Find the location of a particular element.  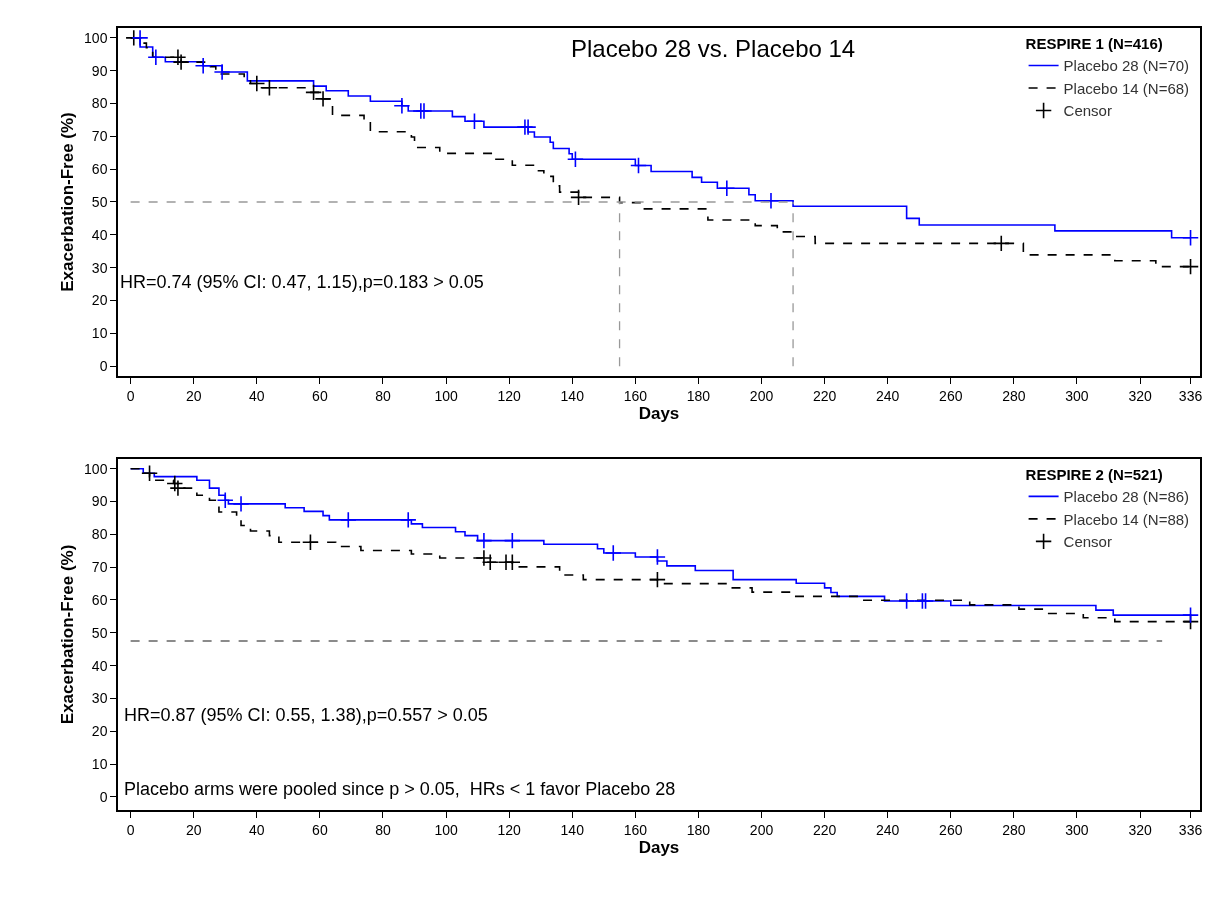

legend-label: Placebo 14 (N=88) is located at coordinates (1126, 519).